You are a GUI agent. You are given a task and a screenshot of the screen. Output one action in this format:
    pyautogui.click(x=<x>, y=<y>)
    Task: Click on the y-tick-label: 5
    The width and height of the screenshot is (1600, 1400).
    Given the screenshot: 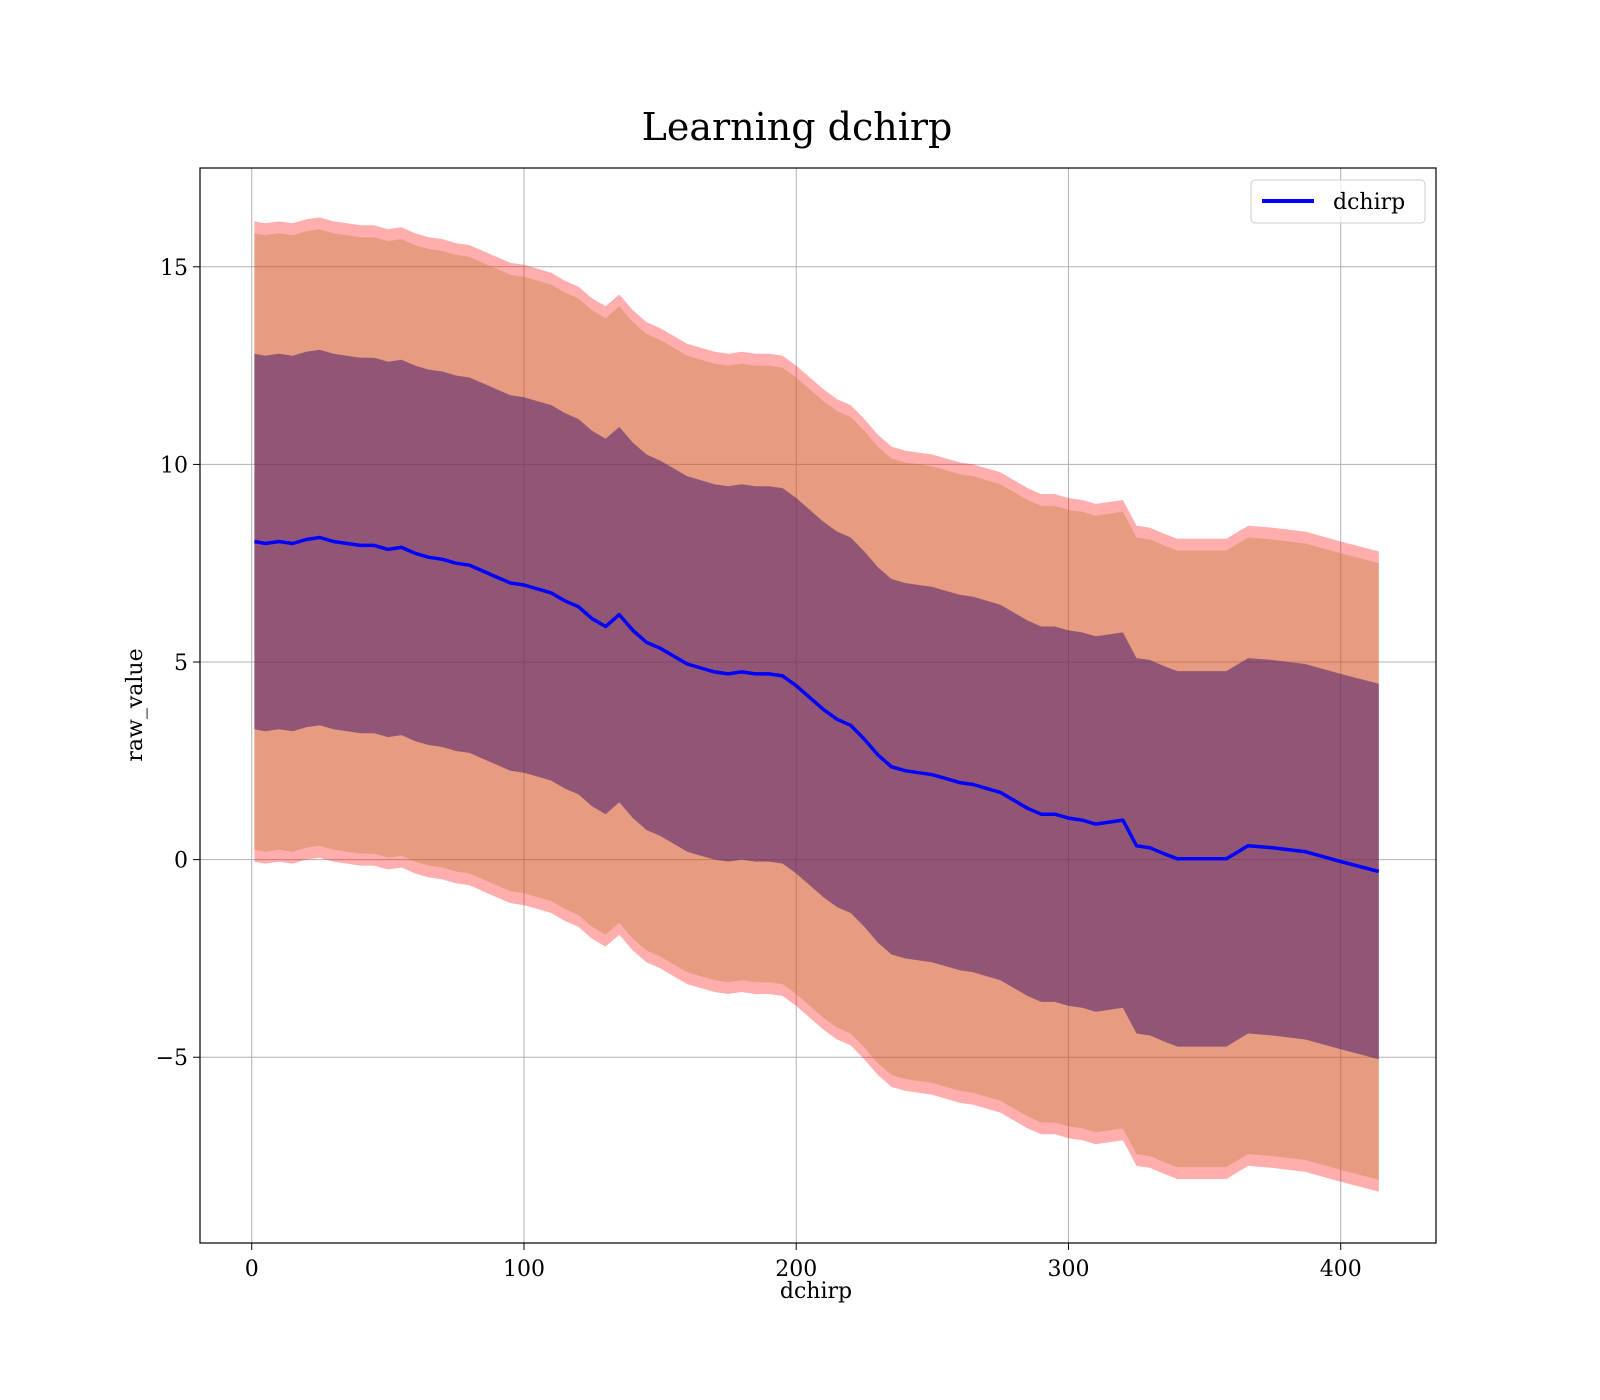 What is the action you would take?
    pyautogui.click(x=181, y=663)
    